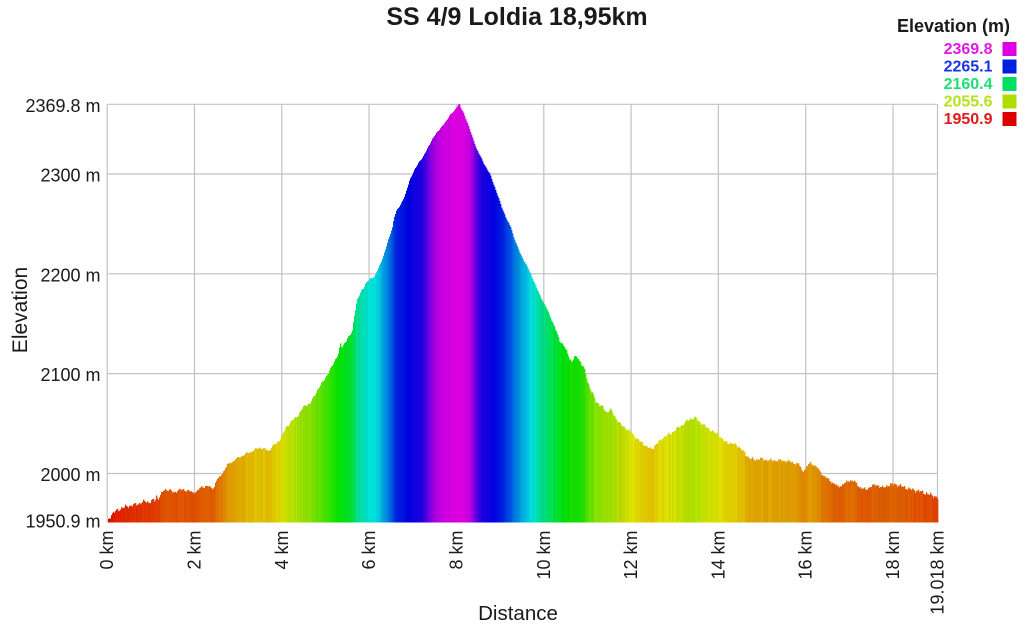 Image resolution: width=1024 pixels, height=635 pixels. What do you see at coordinates (70, 375) in the screenshot?
I see `svg-text: 2100 m` at bounding box center [70, 375].